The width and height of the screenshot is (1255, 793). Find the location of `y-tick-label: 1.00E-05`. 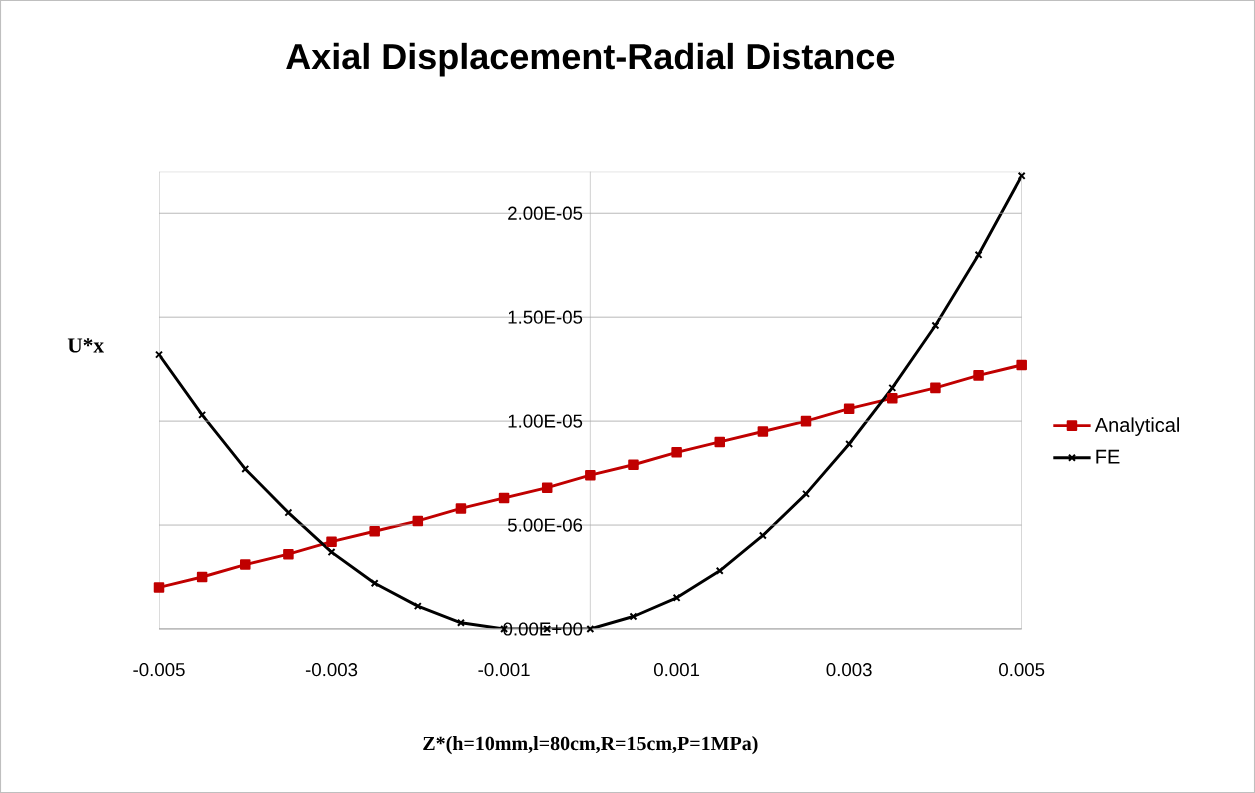

y-tick-label: 1.00E-05 is located at coordinates (545, 421).